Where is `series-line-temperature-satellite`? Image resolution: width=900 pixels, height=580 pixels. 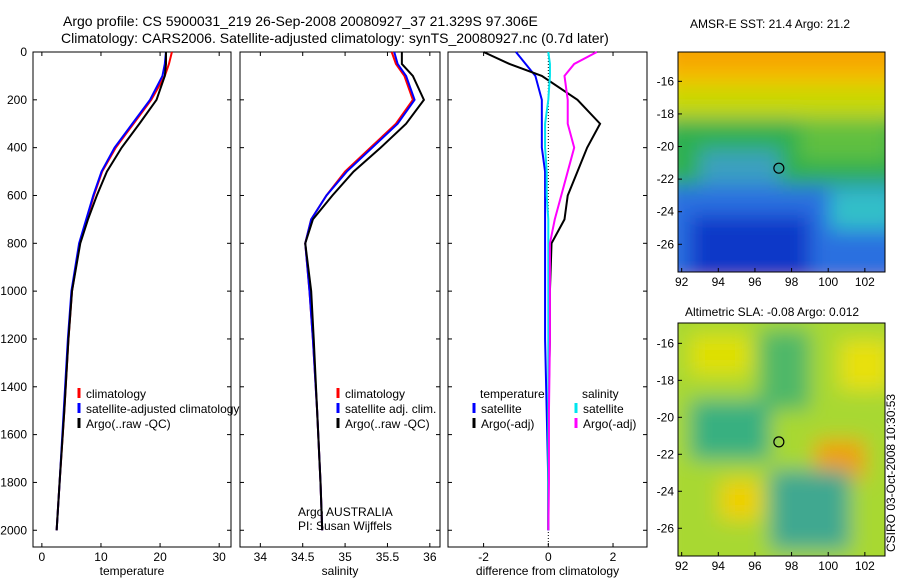 series-line-temperature-satellite is located at coordinates (532, 291).